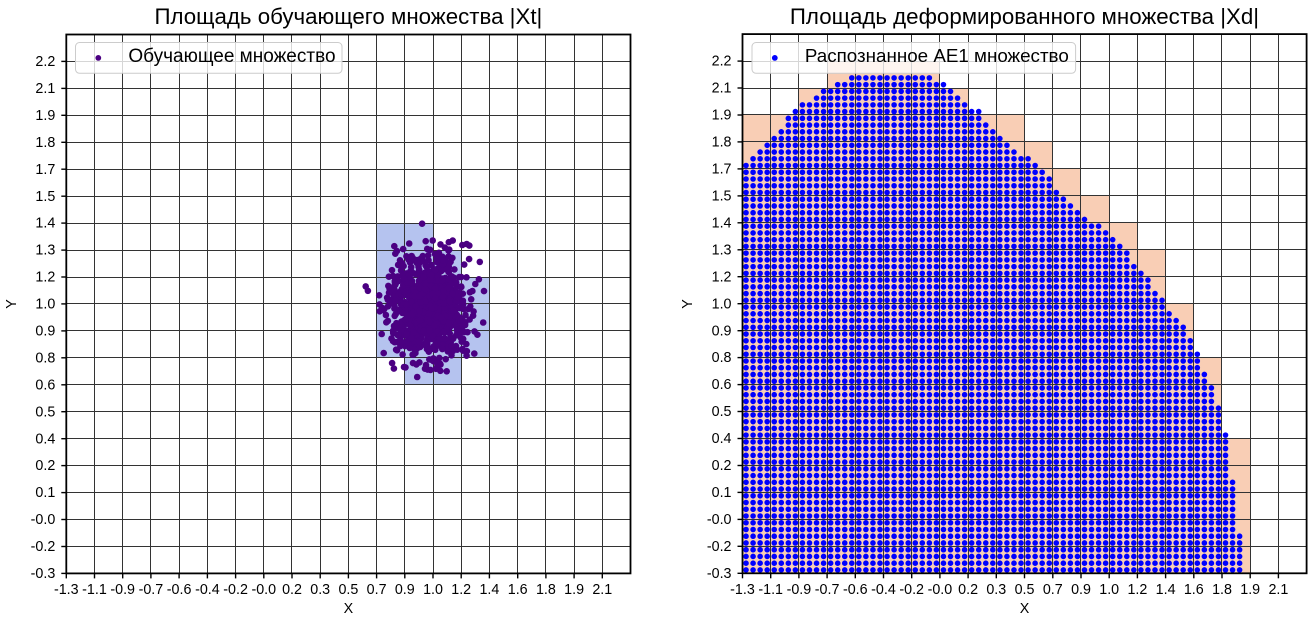 This screenshot has width=1316, height=631. Describe the element at coordinates (231, 56) in the screenshot. I see `svg-text: Обучающее множество` at that location.